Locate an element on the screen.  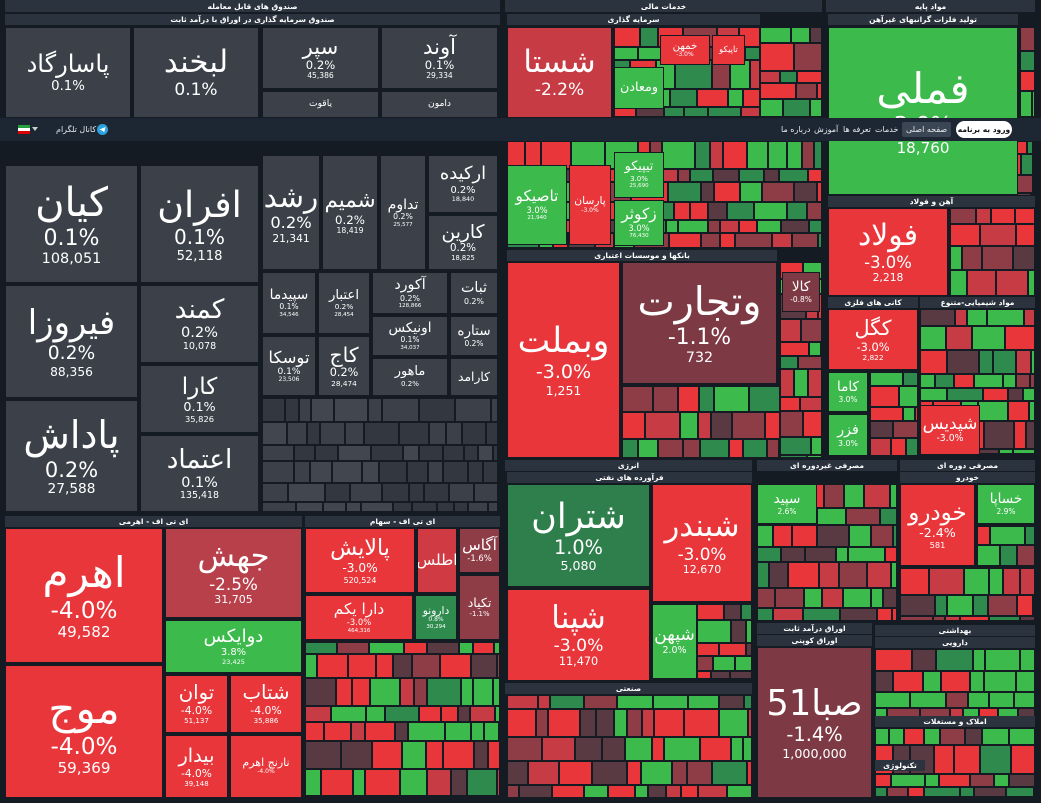
tile: ماهور 0.2% is located at coordinates (410, 377).